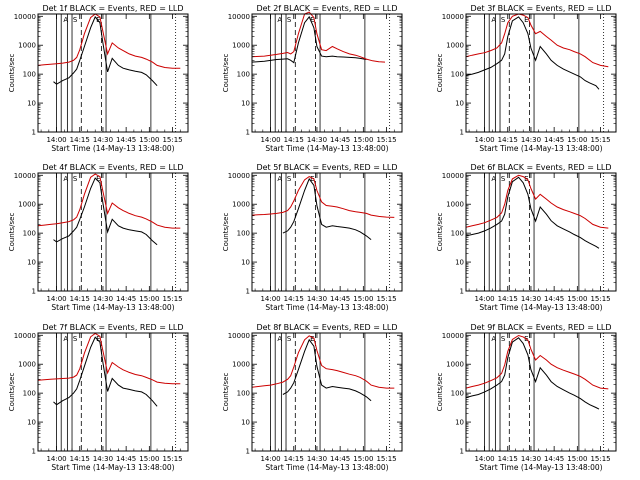  I want to click on panel-title: Det 3f BLACK = Events, RED = LLD, so click(540, 8).